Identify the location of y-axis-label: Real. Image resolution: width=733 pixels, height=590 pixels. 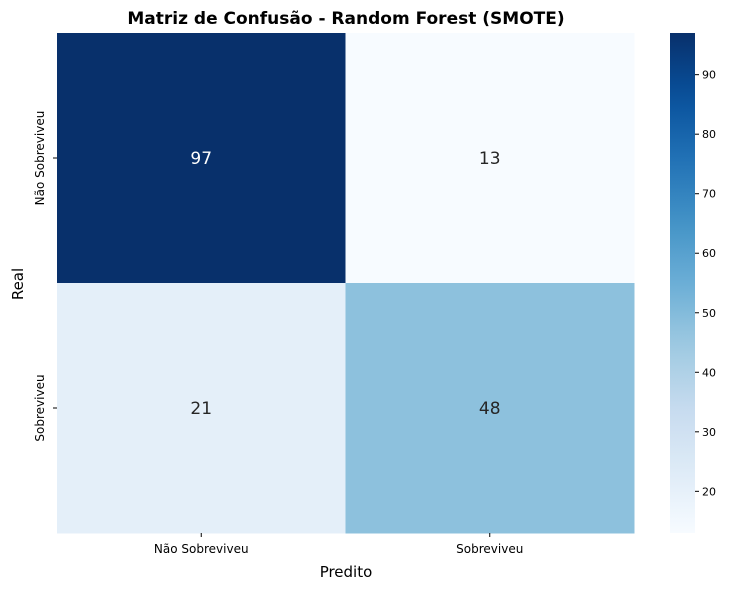
(18, 284).